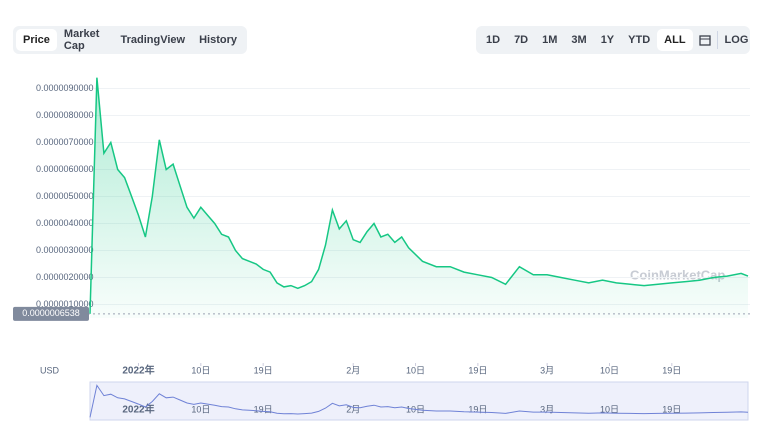 The width and height of the screenshot is (781, 432). What do you see at coordinates (65, 223) in the screenshot?
I see `y-tick-label: 0.0000040000` at bounding box center [65, 223].